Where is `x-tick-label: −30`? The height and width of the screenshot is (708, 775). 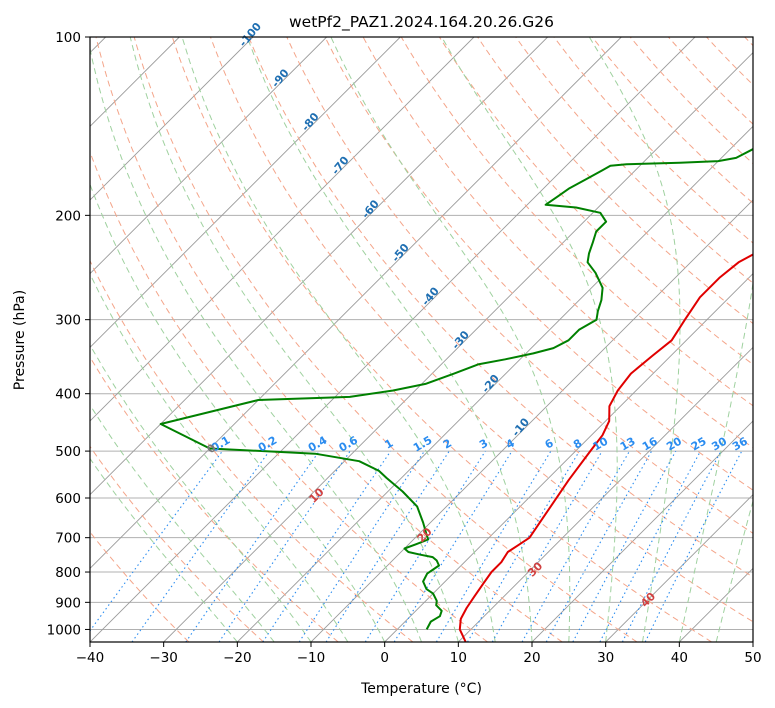 x-tick-label: −30 is located at coordinates (163, 658).